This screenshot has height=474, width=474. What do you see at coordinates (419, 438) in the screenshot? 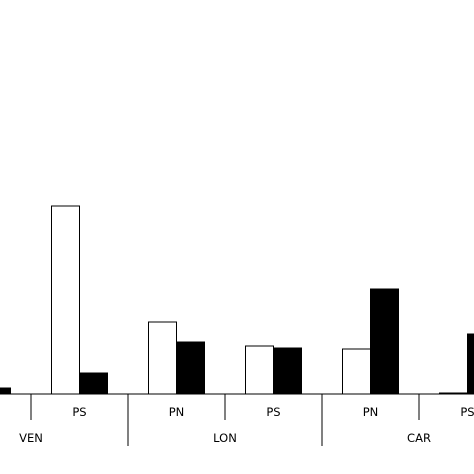
I see `group-label-car: CAR` at bounding box center [419, 438].